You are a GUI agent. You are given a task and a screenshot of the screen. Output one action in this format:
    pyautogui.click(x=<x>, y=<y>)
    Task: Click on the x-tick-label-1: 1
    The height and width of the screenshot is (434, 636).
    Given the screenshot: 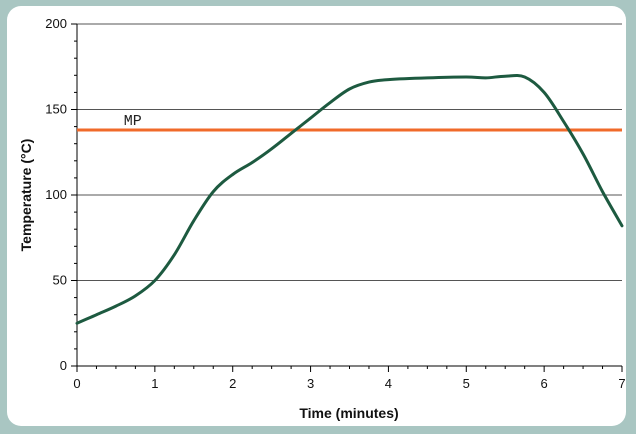 What is the action you would take?
    pyautogui.click(x=154, y=383)
    